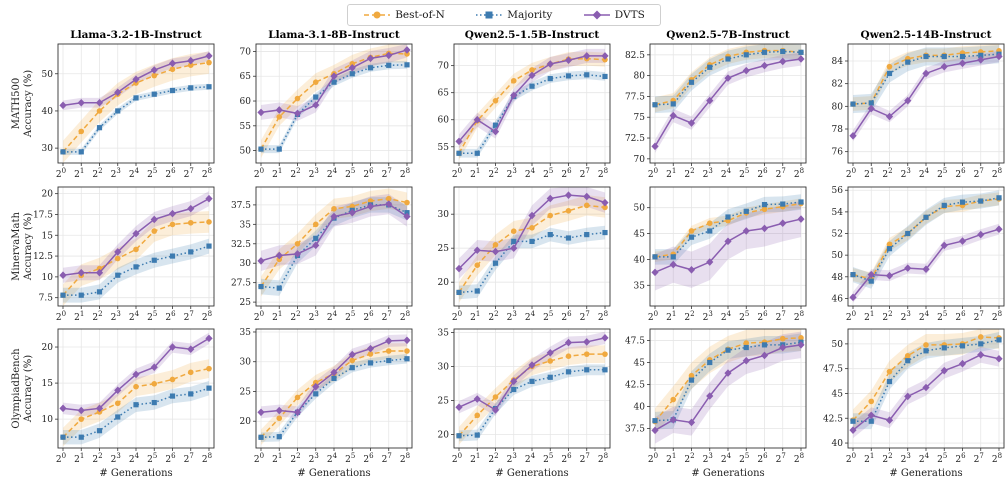  I want to click on line-best-of-n, so click(728, 380).